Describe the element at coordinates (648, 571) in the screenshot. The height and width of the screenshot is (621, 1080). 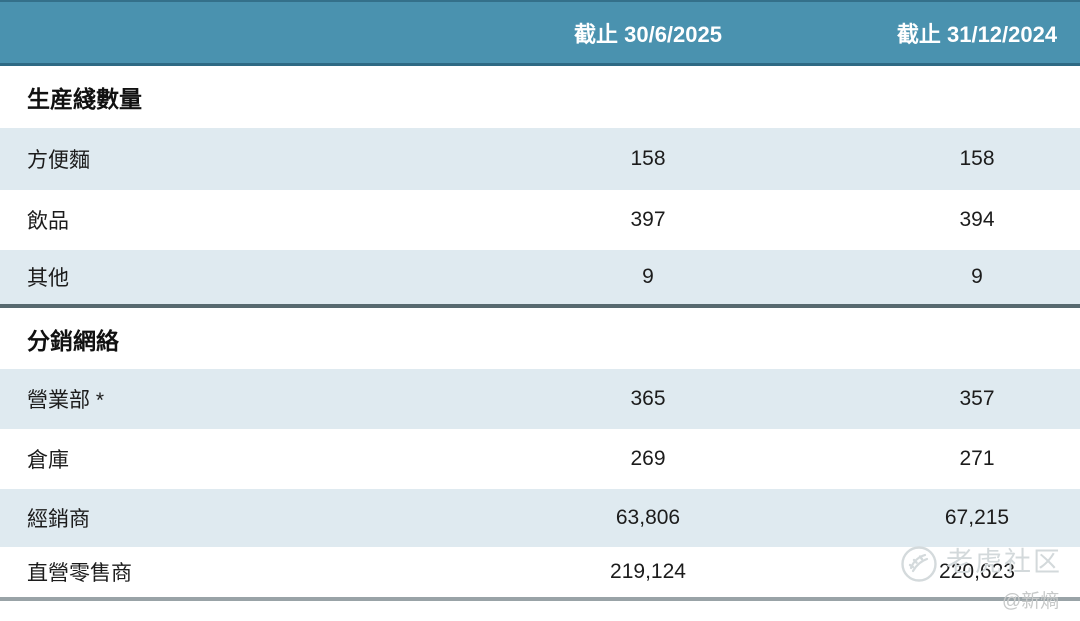
I see `row-value-2025: 219,124` at that location.